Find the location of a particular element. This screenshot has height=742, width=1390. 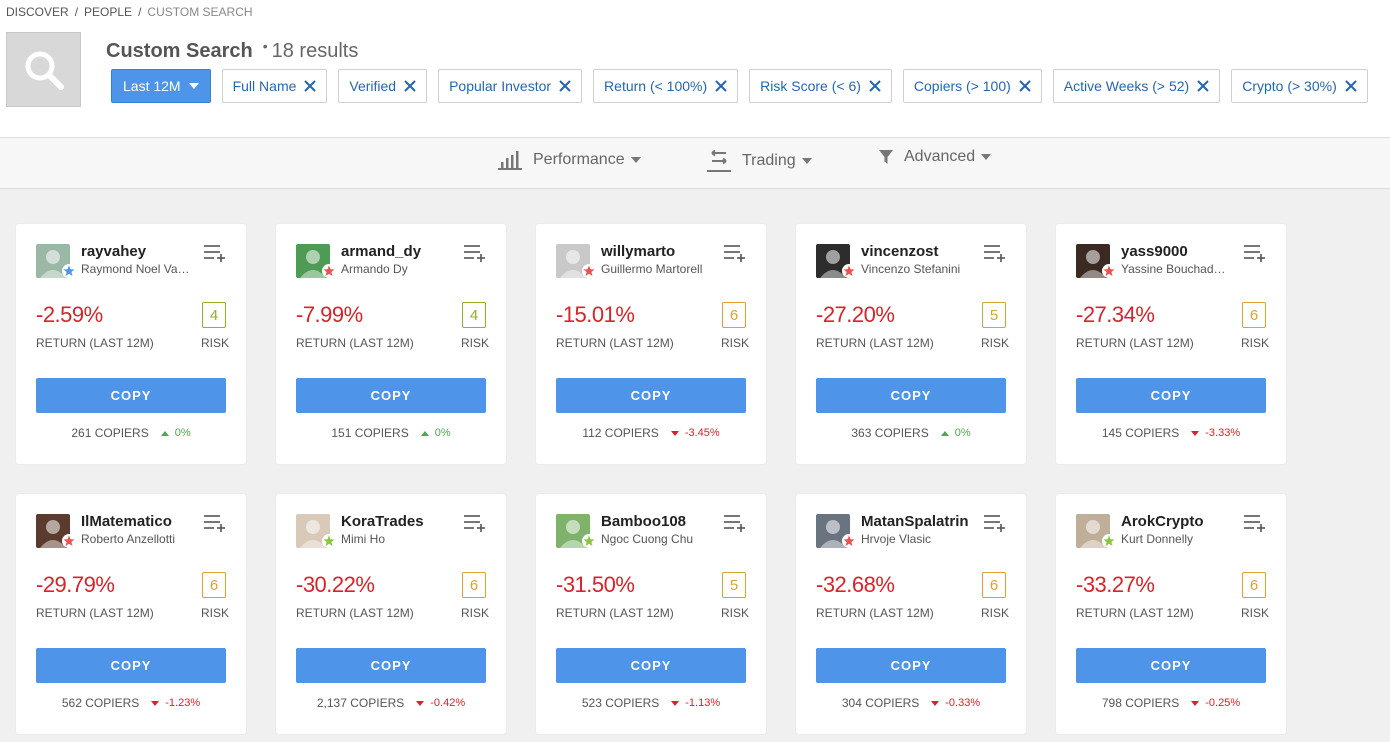

copiers-count: 304 COPIERS is located at coordinates (880, 703).